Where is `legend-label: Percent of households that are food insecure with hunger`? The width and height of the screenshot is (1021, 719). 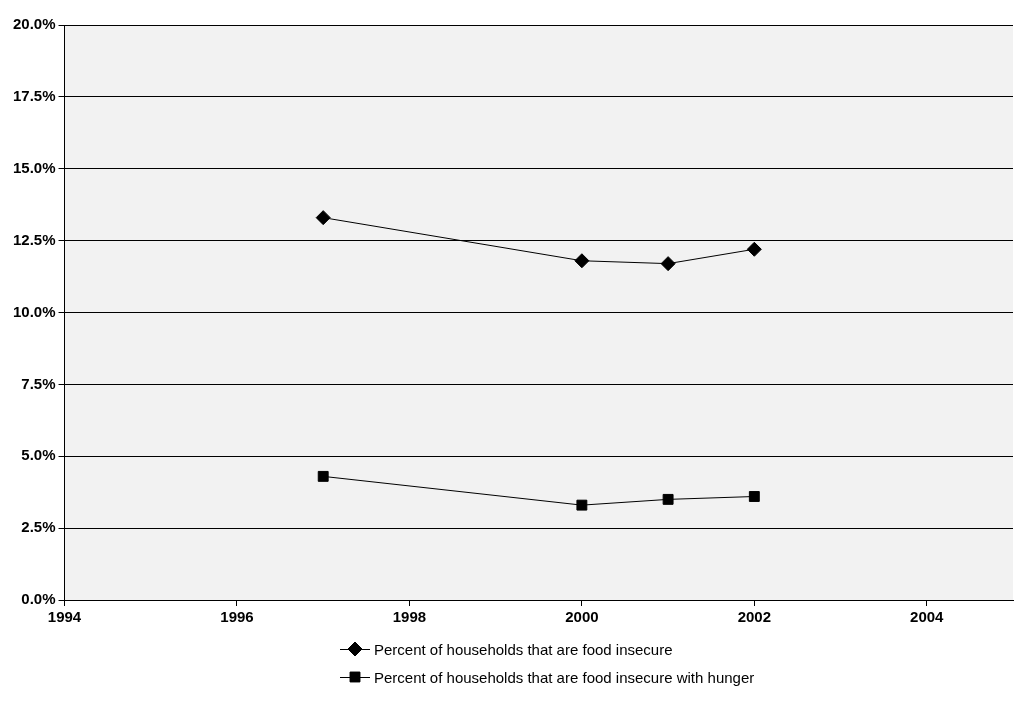 legend-label: Percent of households that are food insecure with hunger is located at coordinates (564, 677).